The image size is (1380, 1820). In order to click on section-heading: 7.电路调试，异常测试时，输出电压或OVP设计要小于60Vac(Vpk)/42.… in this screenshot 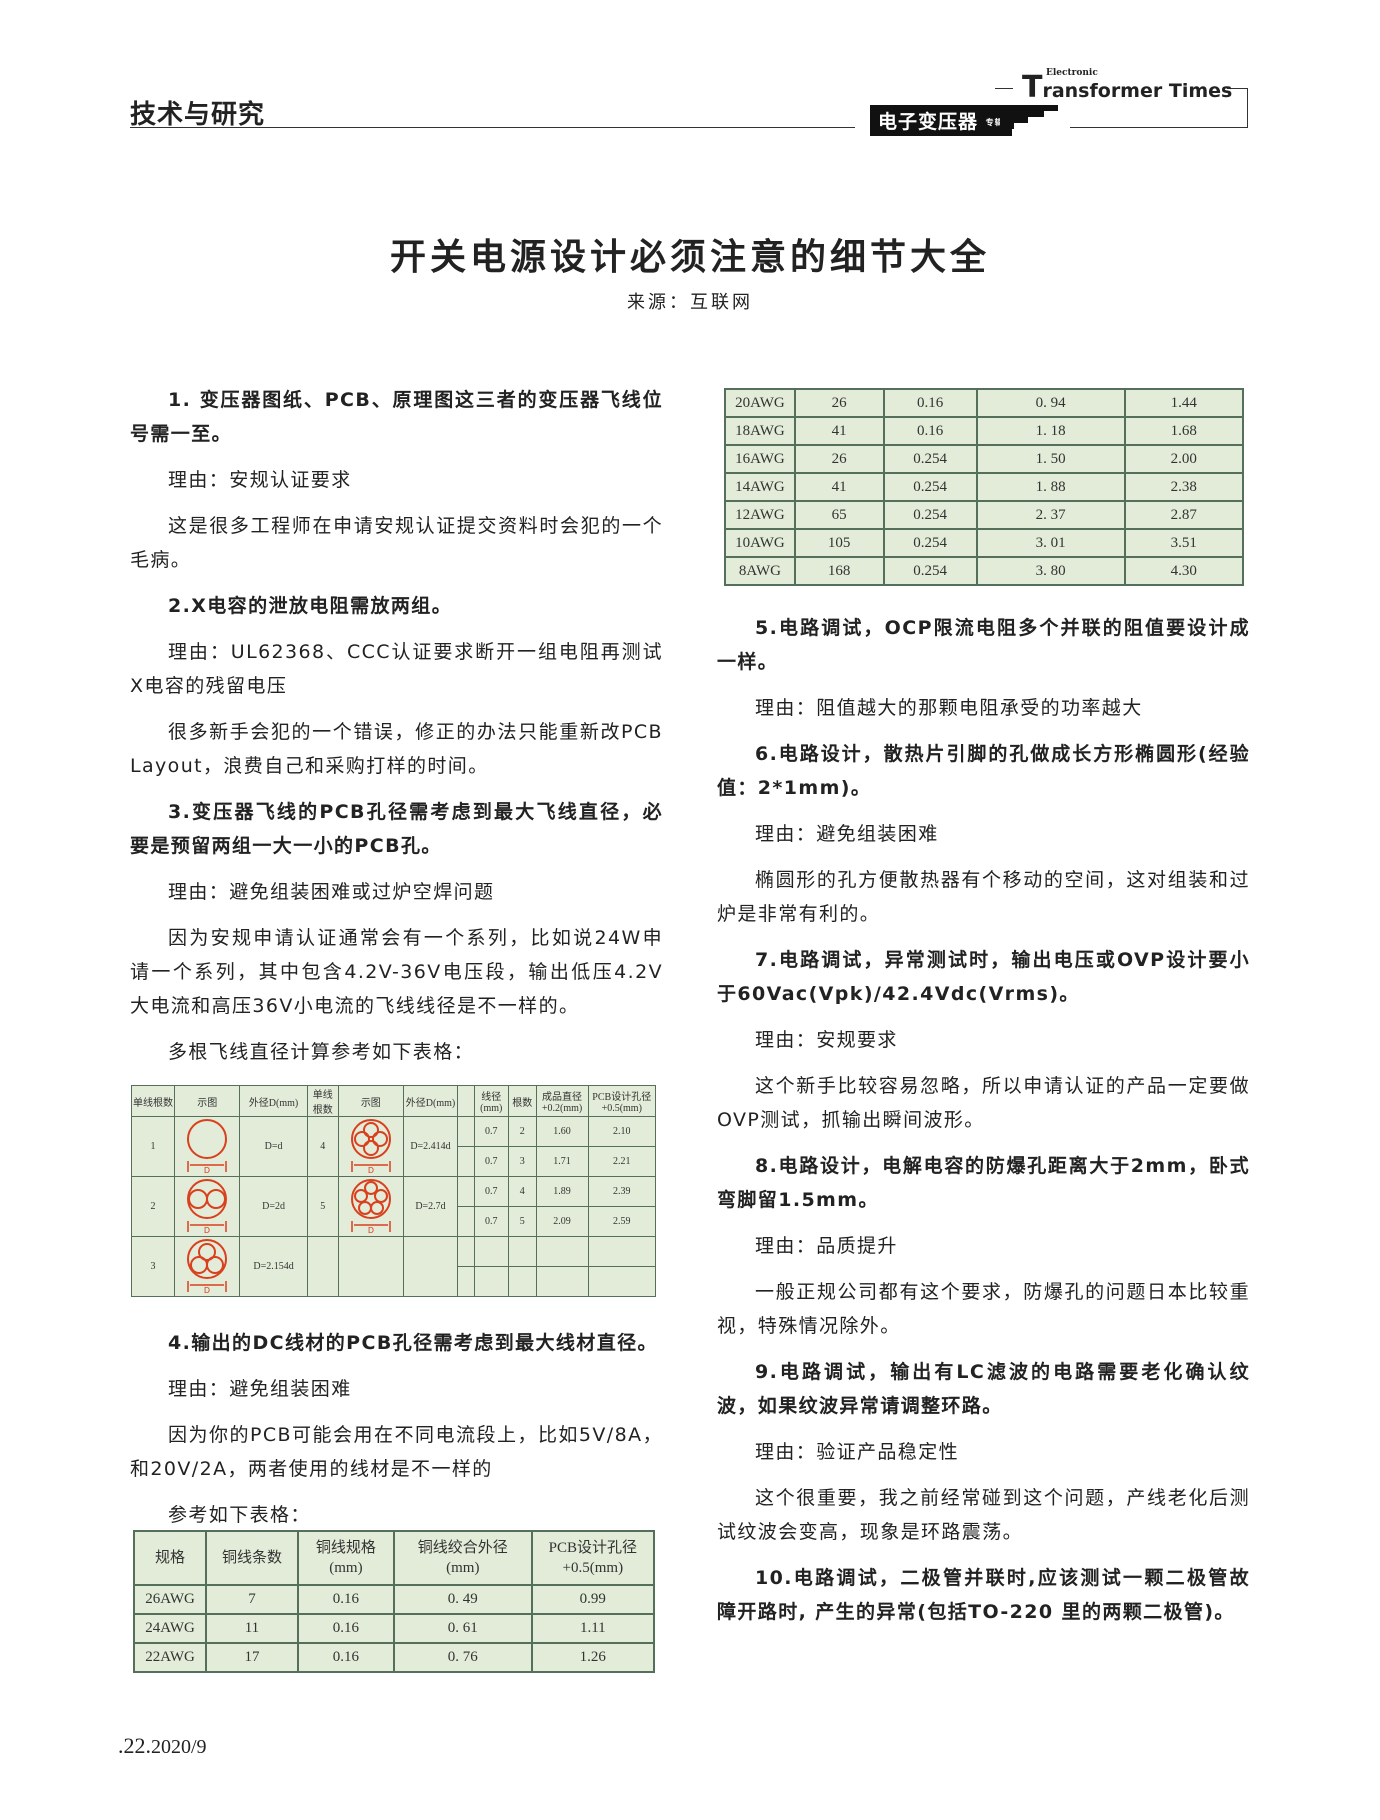, I will do `click(983, 977)`.